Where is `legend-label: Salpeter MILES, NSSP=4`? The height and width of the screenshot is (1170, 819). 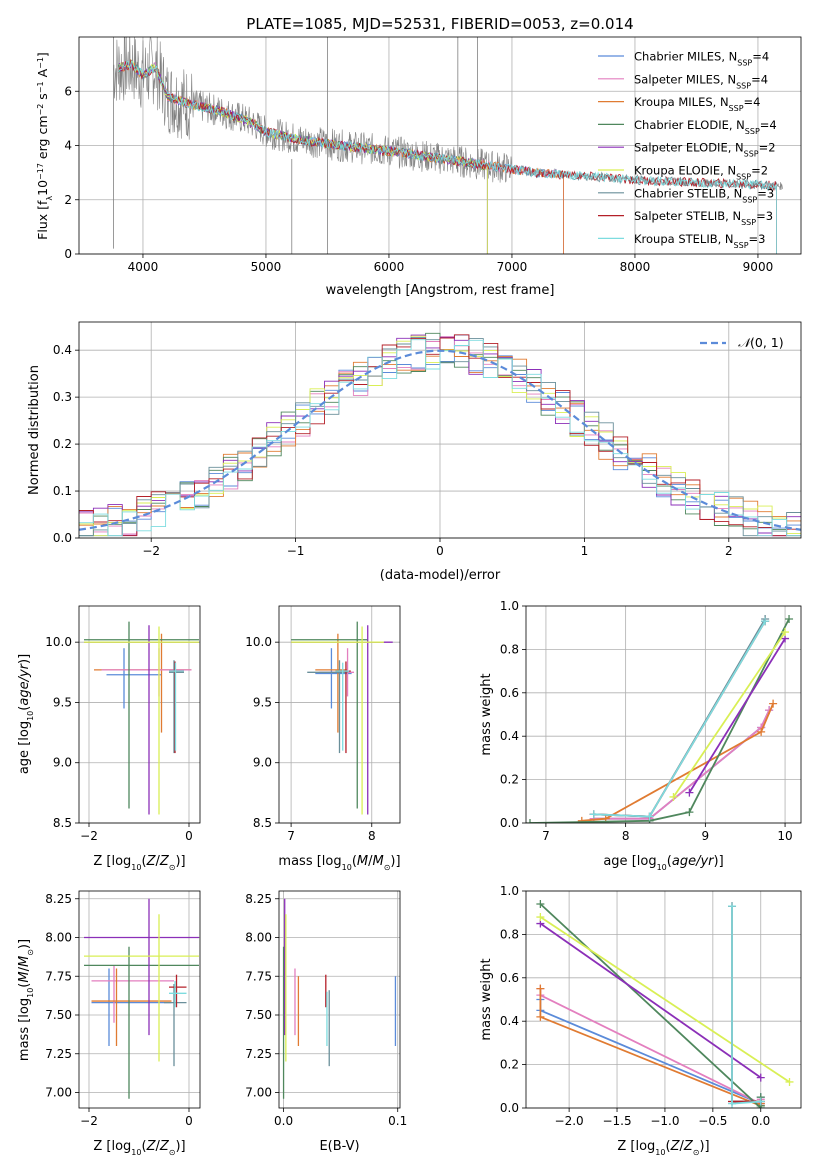
legend-label: Salpeter MILES, NSSP=4 is located at coordinates (701, 81).